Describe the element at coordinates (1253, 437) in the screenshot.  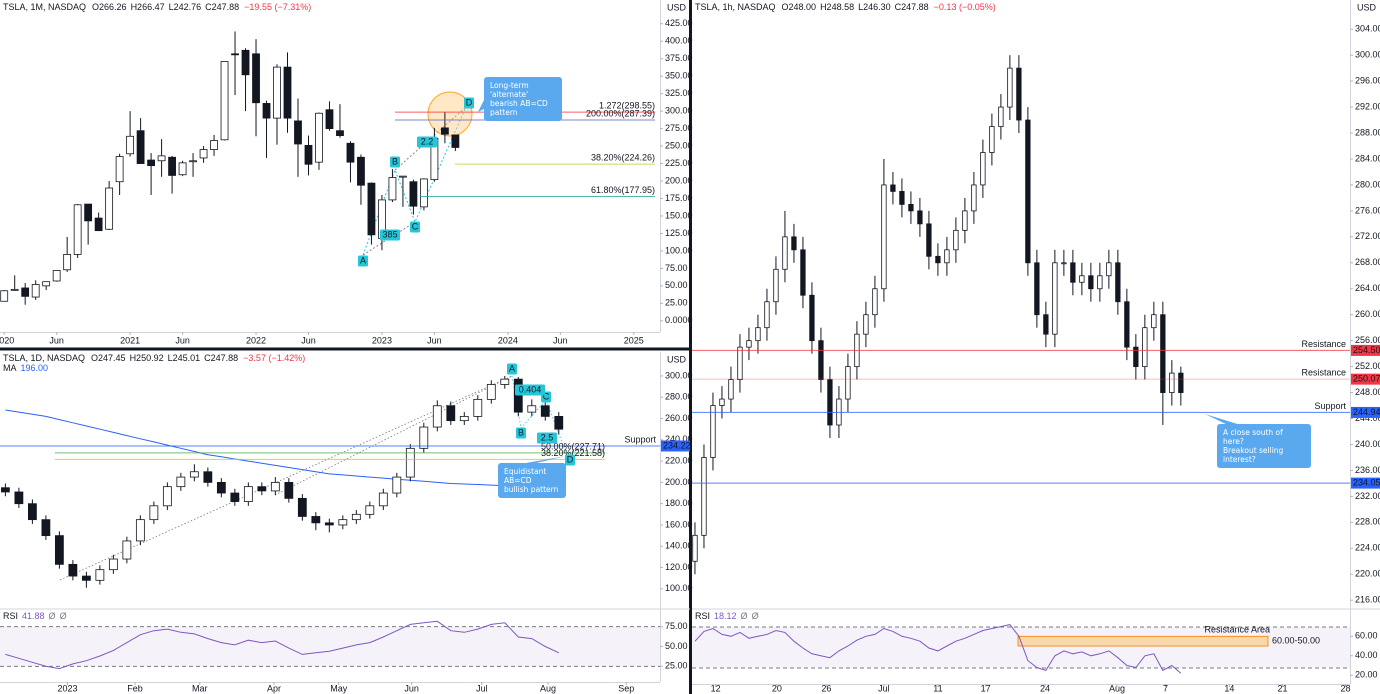
I see `callout-line: A close south of here?` at that location.